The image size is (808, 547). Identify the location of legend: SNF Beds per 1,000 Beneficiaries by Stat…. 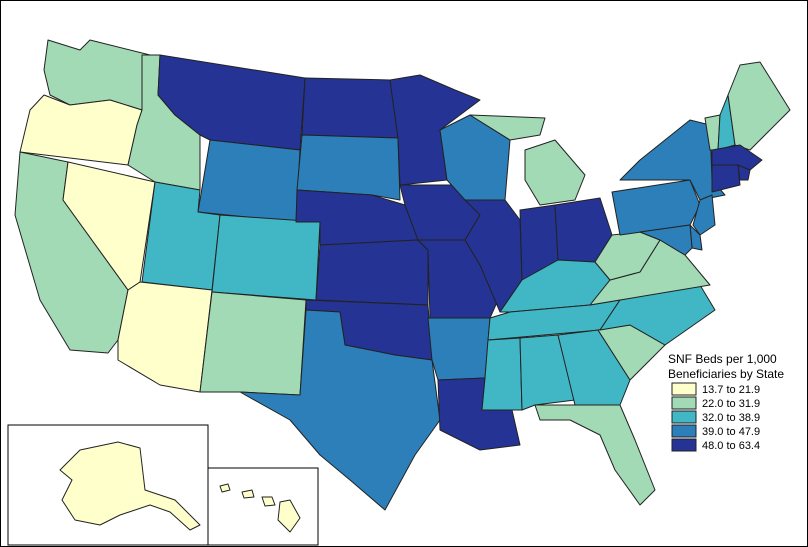
(726, 402).